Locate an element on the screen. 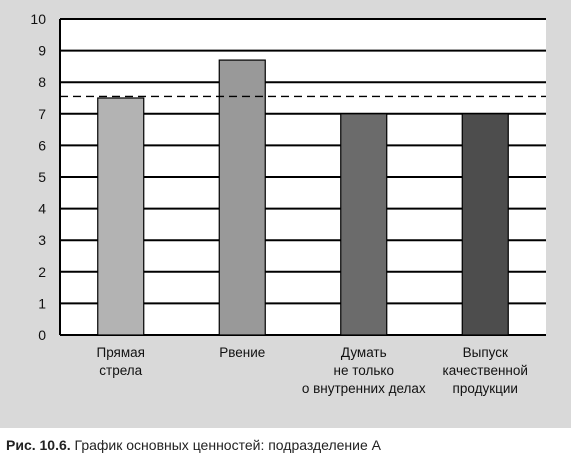  category-label: Рвение is located at coordinates (242, 352).